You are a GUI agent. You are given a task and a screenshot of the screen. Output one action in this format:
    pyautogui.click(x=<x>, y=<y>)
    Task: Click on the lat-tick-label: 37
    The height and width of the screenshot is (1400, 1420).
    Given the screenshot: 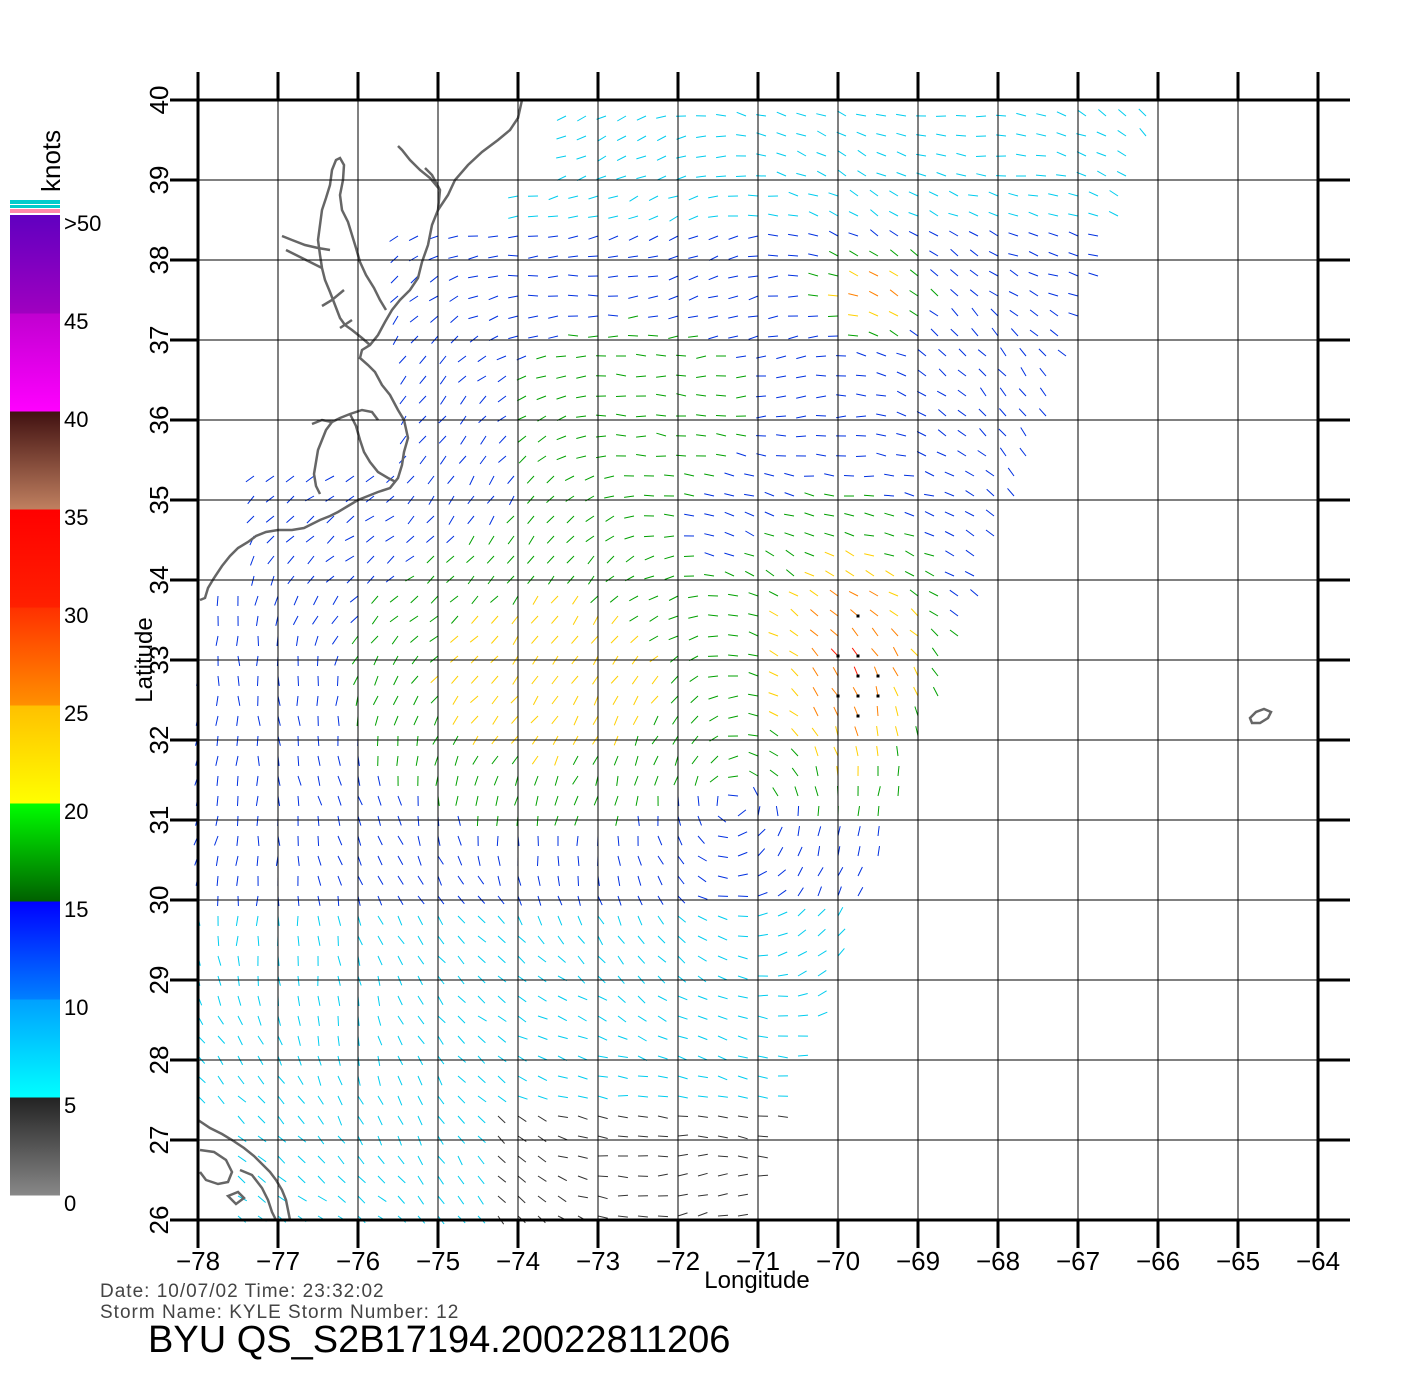 What is the action you would take?
    pyautogui.click(x=159, y=340)
    